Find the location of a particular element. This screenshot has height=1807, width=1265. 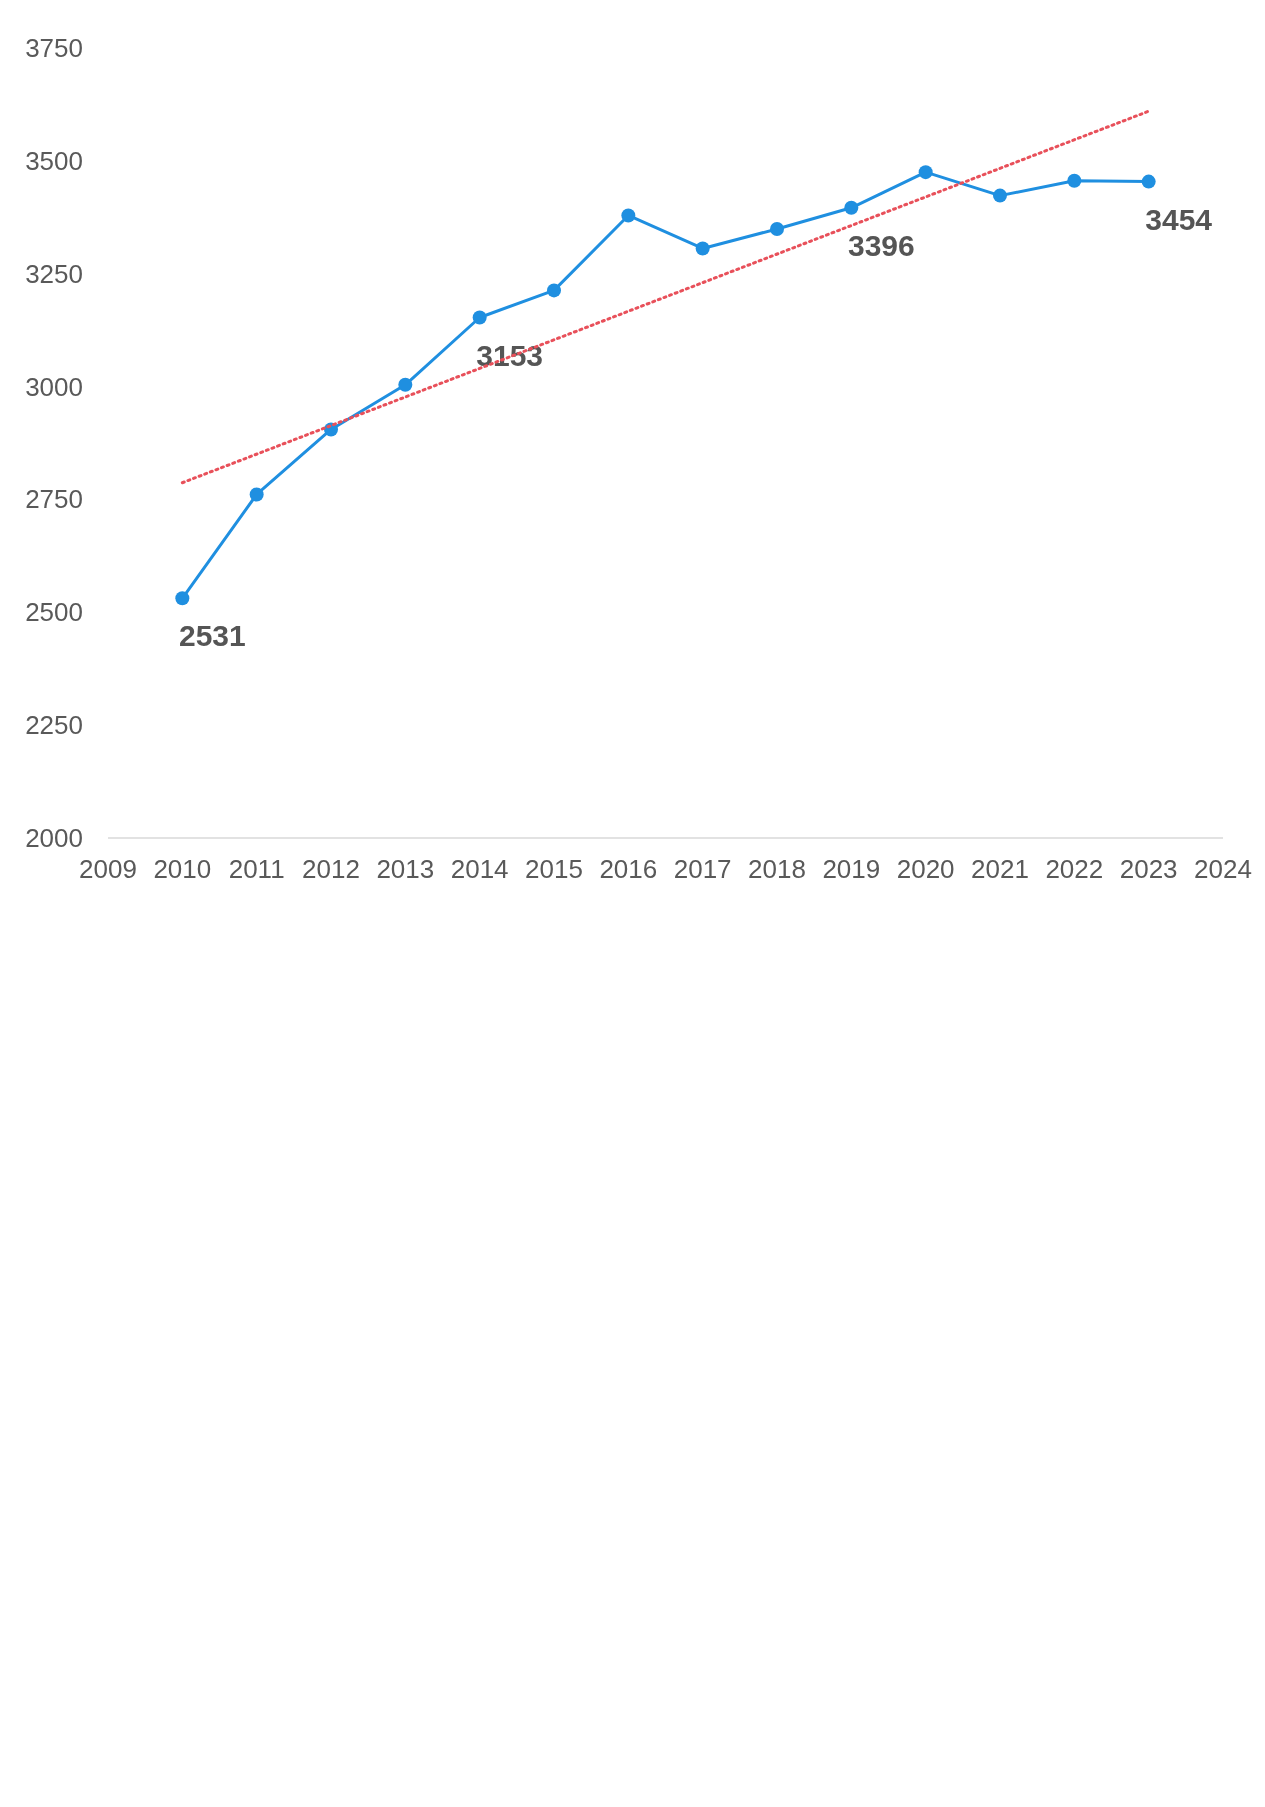

data-label: 3396 is located at coordinates (881, 245).